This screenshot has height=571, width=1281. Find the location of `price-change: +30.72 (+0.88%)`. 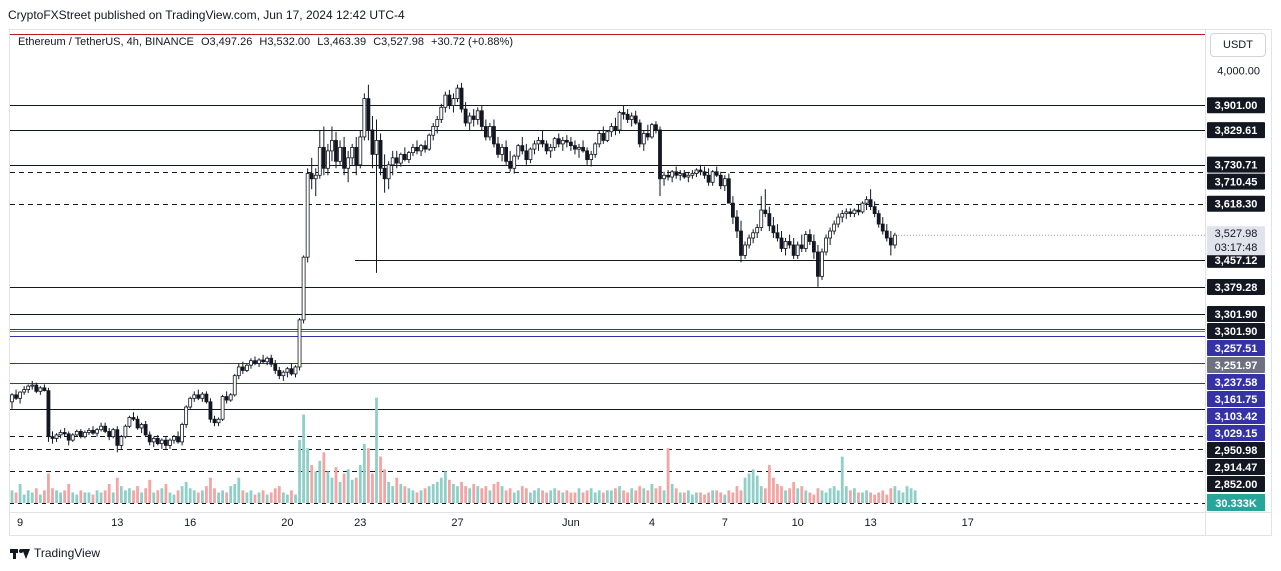

price-change: +30.72 (+0.88%) is located at coordinates (472, 42).